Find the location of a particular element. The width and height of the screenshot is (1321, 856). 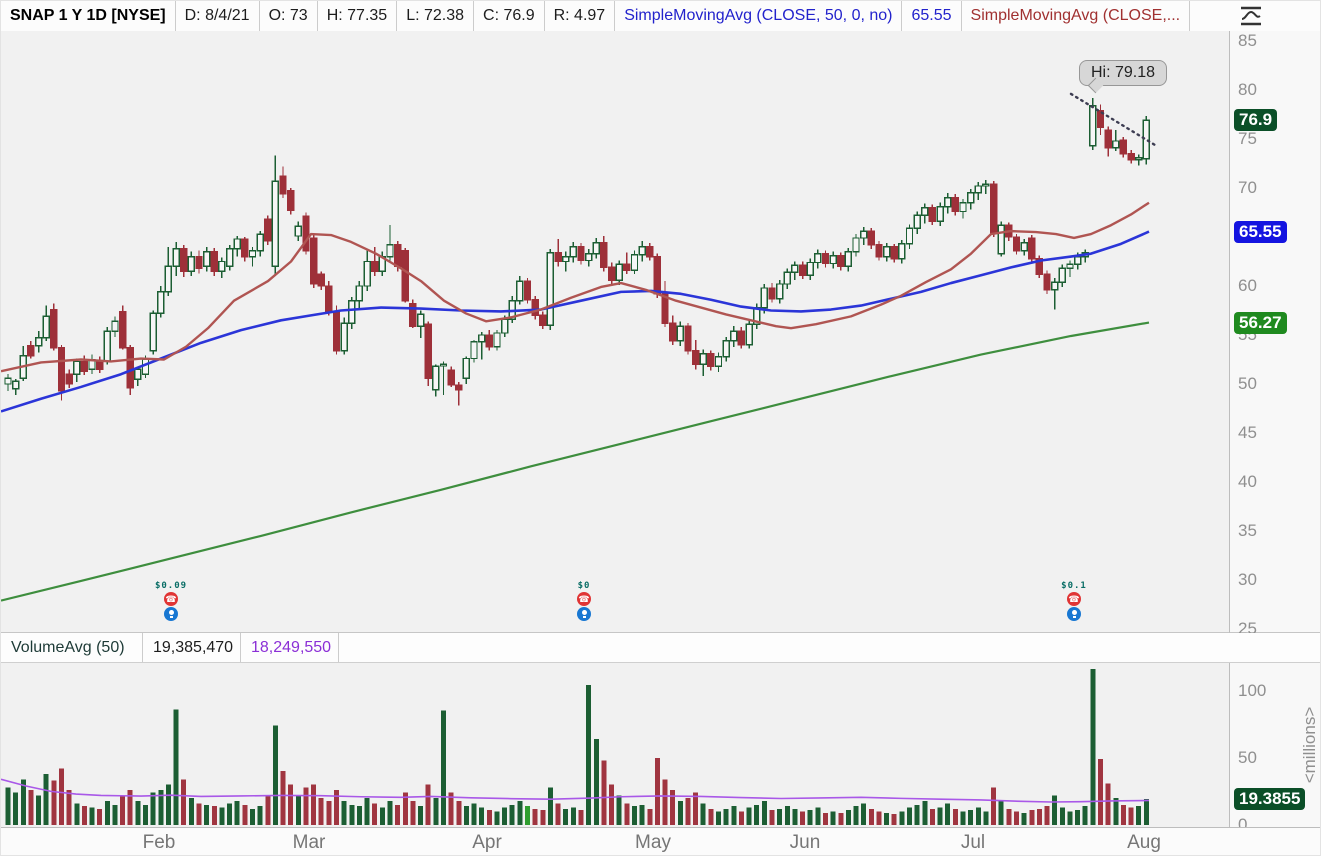

volume-badge: 19.3855 is located at coordinates (1270, 798).